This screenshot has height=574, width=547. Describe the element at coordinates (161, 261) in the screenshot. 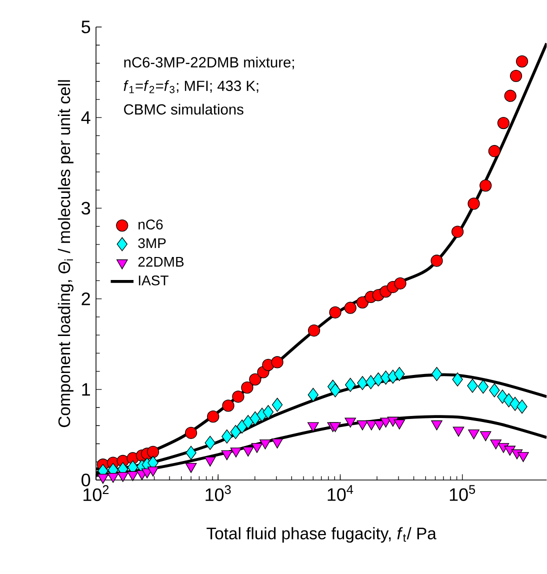

I see `legend-label: 22DMB` at that location.